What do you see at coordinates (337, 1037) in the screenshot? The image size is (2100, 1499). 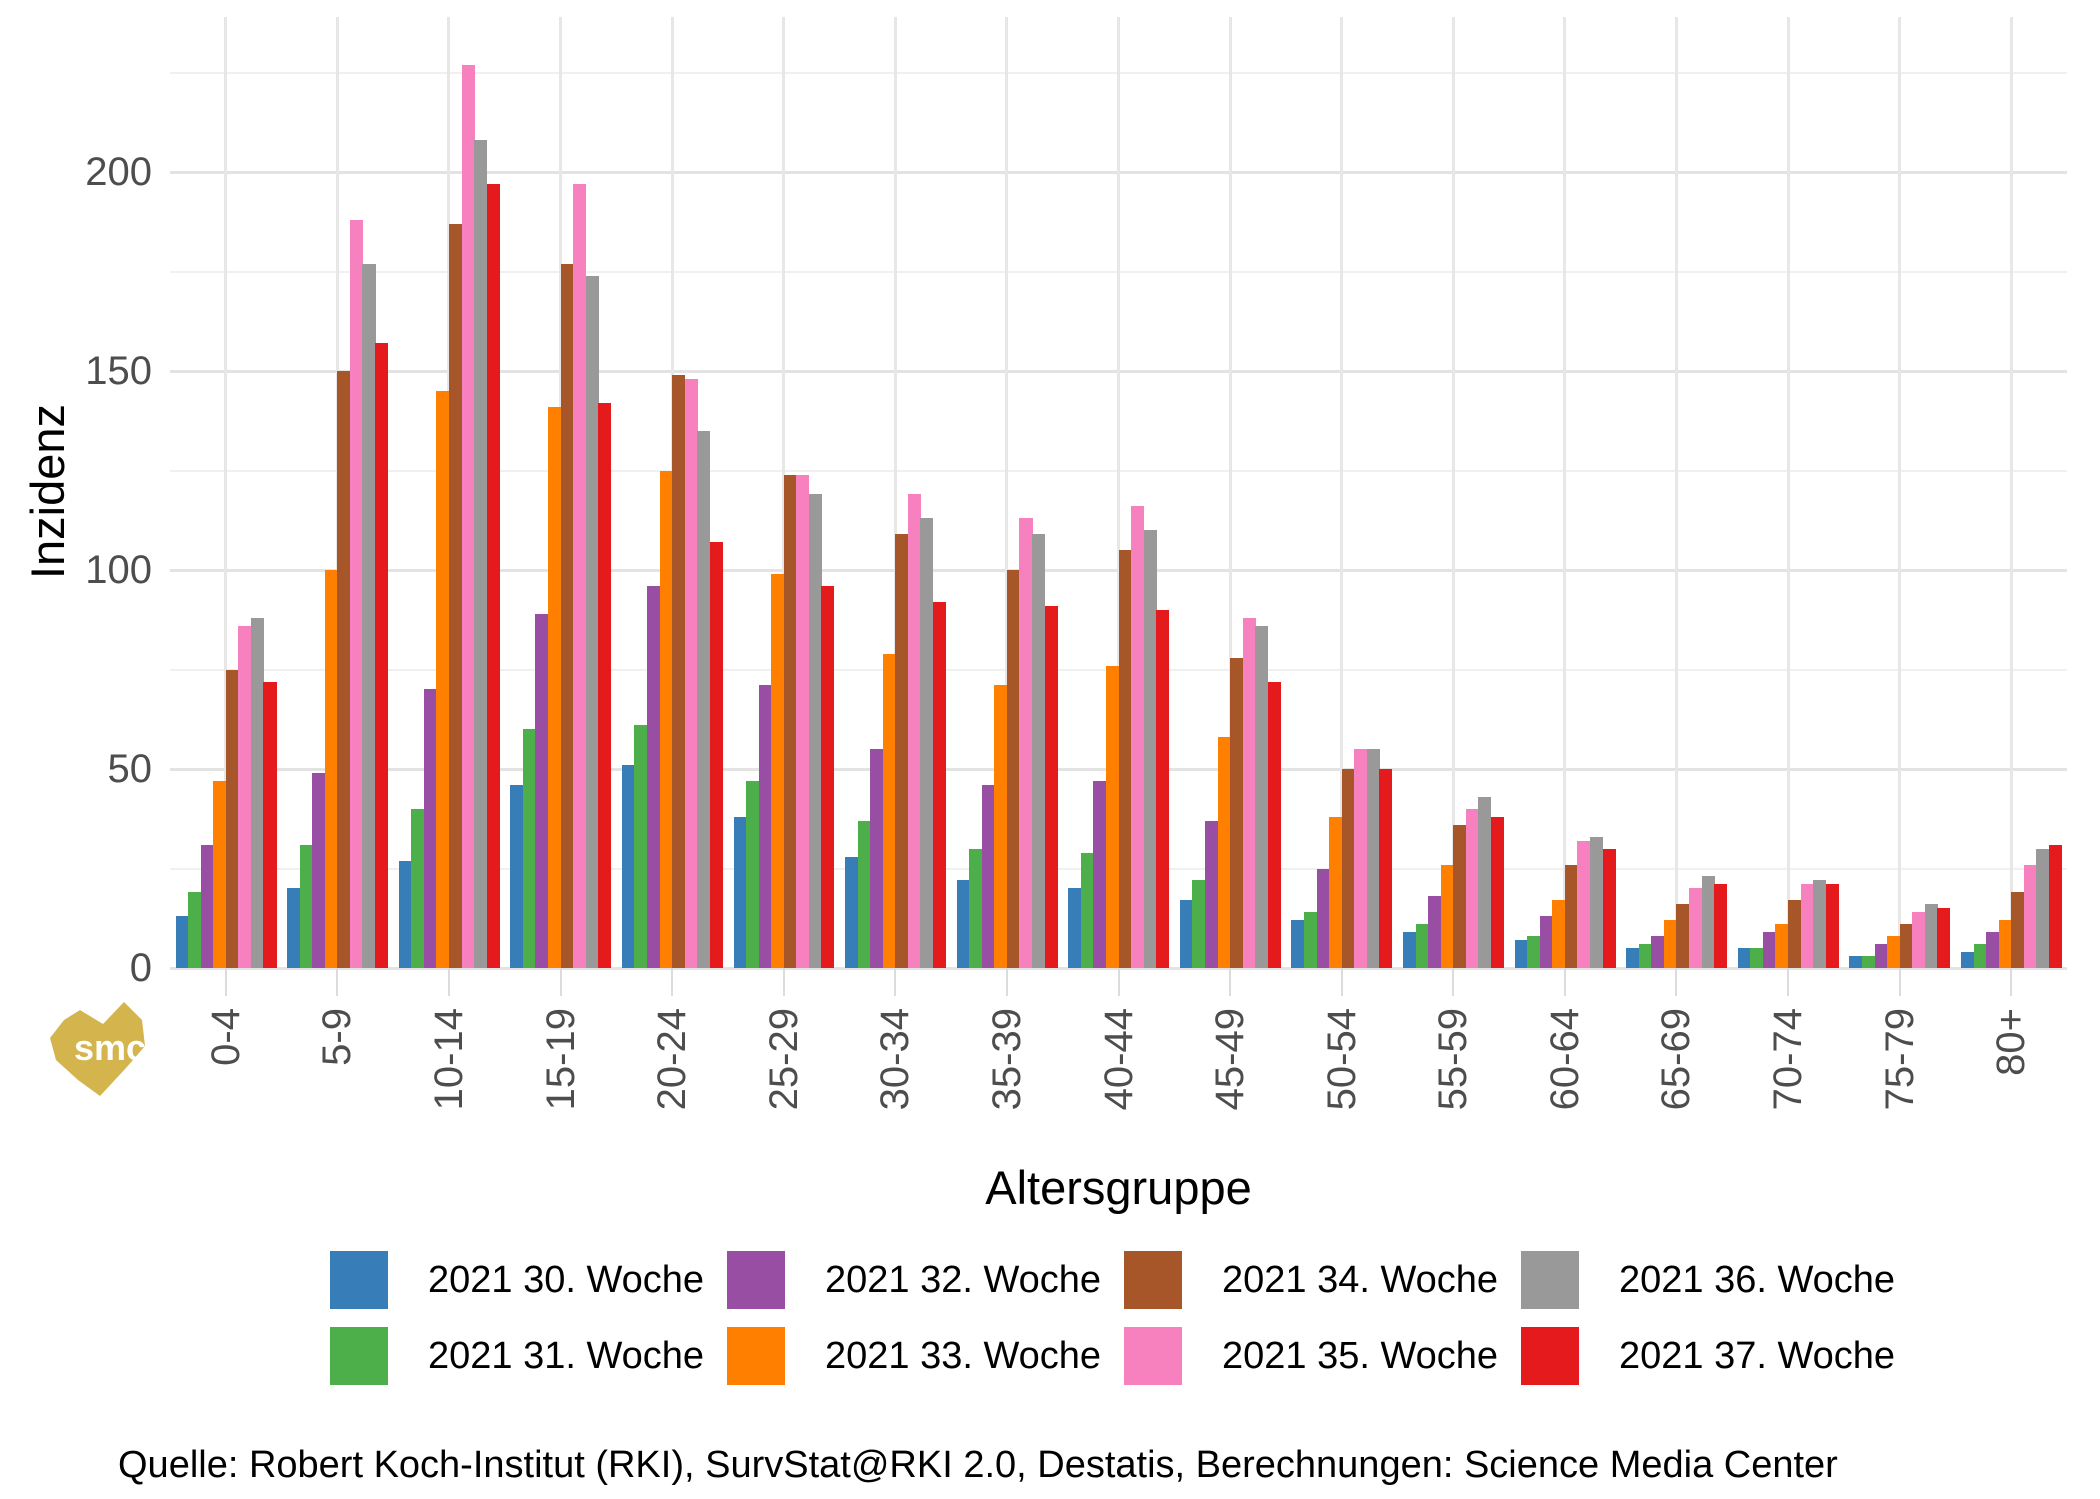 I see `x-tick-label-5-9: 5-9` at bounding box center [337, 1037].